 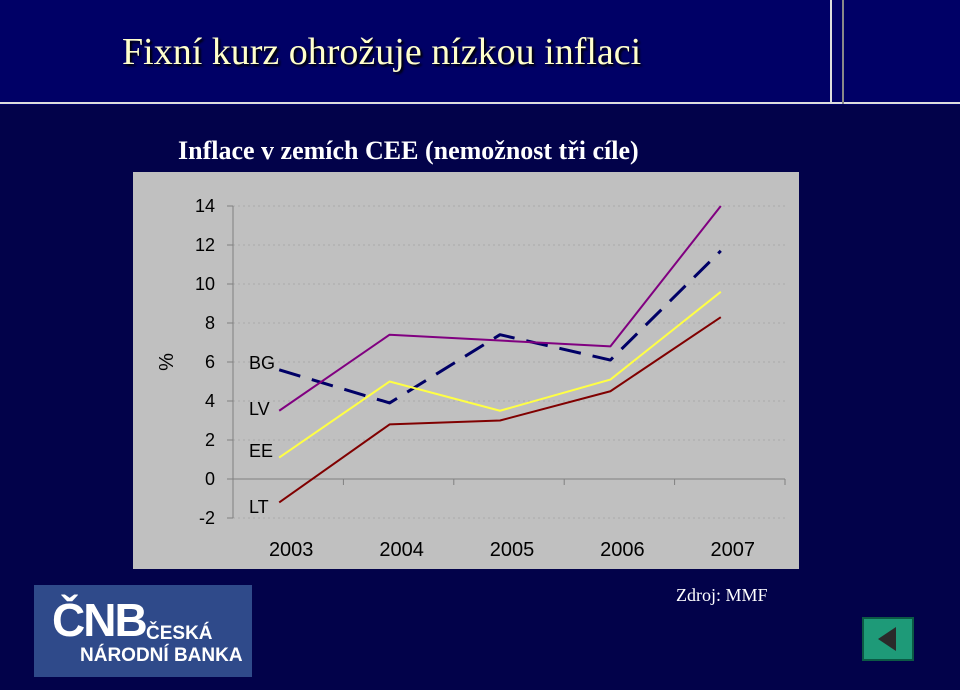 I want to click on series-line-bg, so click(x=500, y=327).